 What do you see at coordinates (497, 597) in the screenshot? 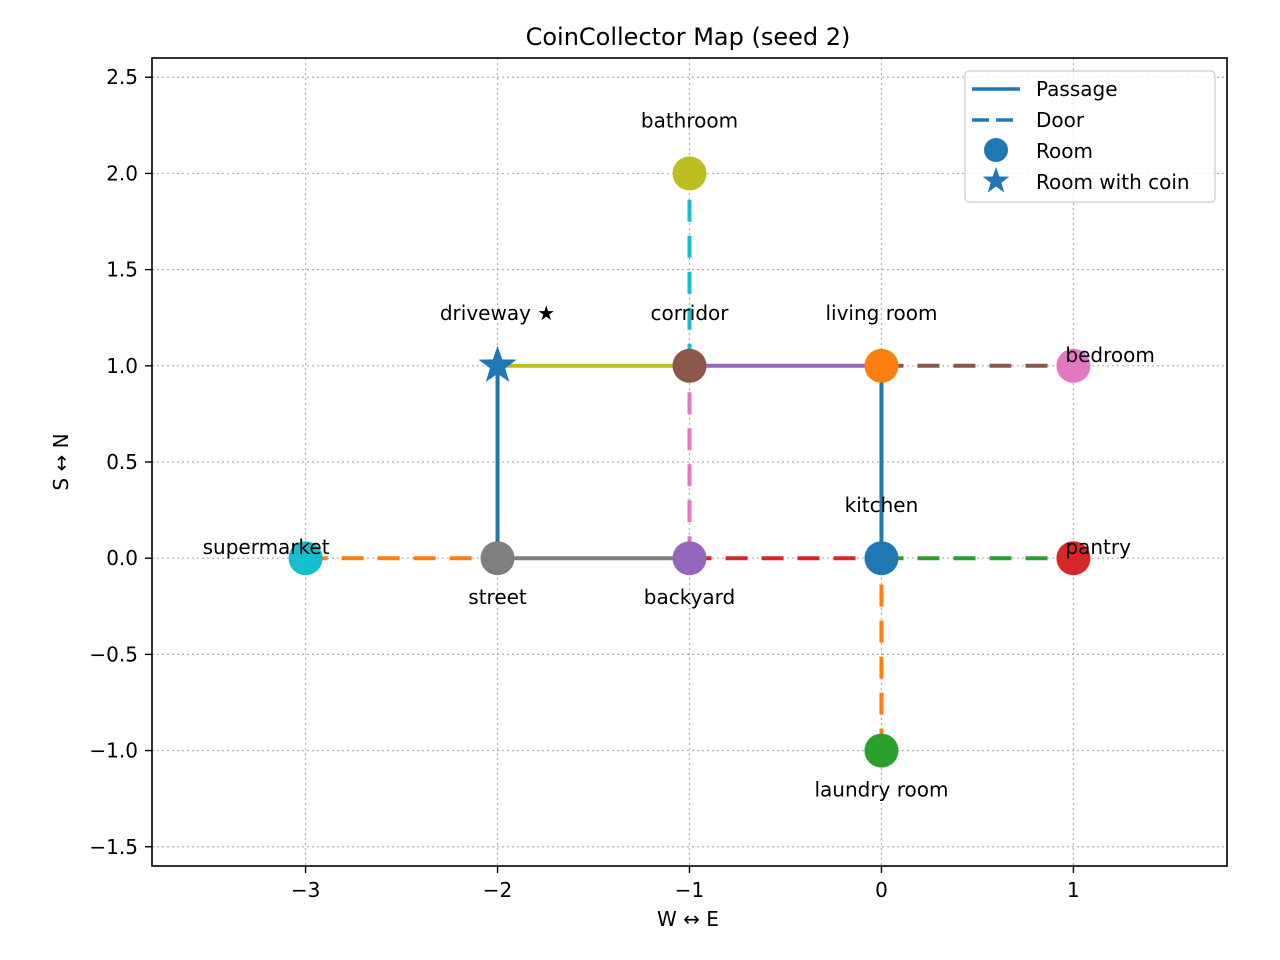
I see `room-label: street` at bounding box center [497, 597].